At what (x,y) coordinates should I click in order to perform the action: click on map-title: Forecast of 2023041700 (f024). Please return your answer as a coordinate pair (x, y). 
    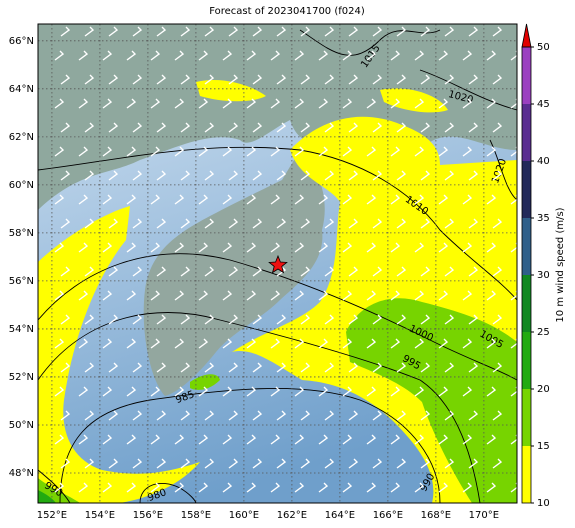
    Looking at the image, I should click on (287, 11).